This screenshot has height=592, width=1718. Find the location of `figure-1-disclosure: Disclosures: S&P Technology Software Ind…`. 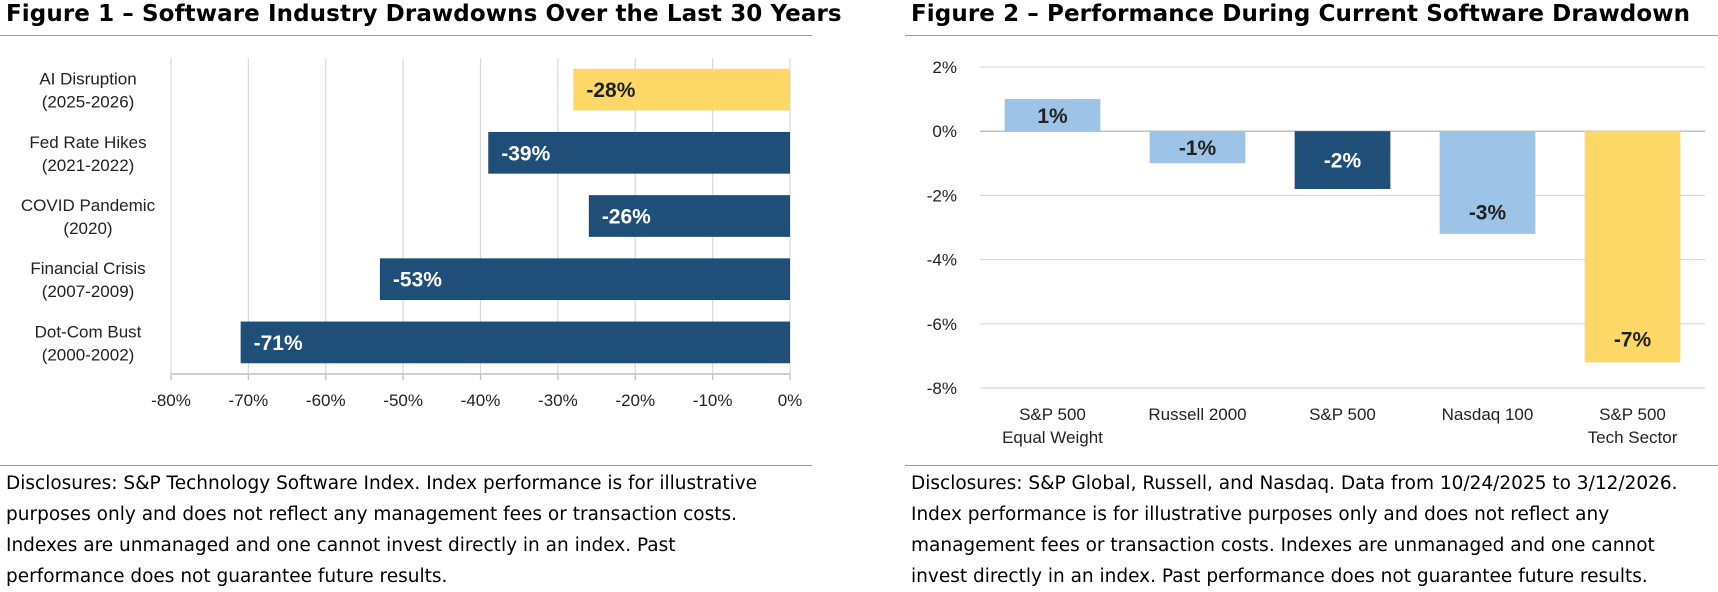

figure-1-disclosure: Disclosures: S&P Technology Software Ind… is located at coordinates (382, 530).